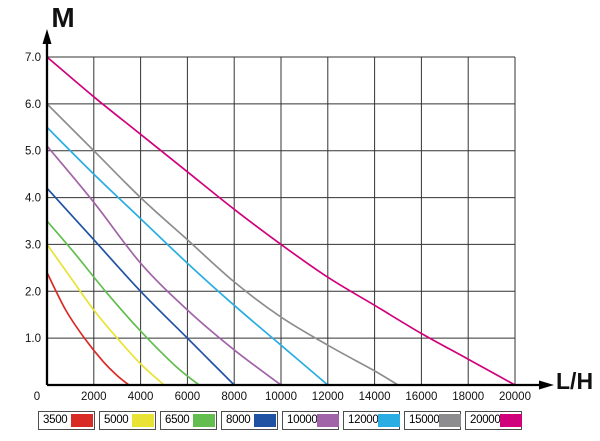 The width and height of the screenshot is (600, 441). I want to click on x-tick-12000: 12000, so click(328, 397).